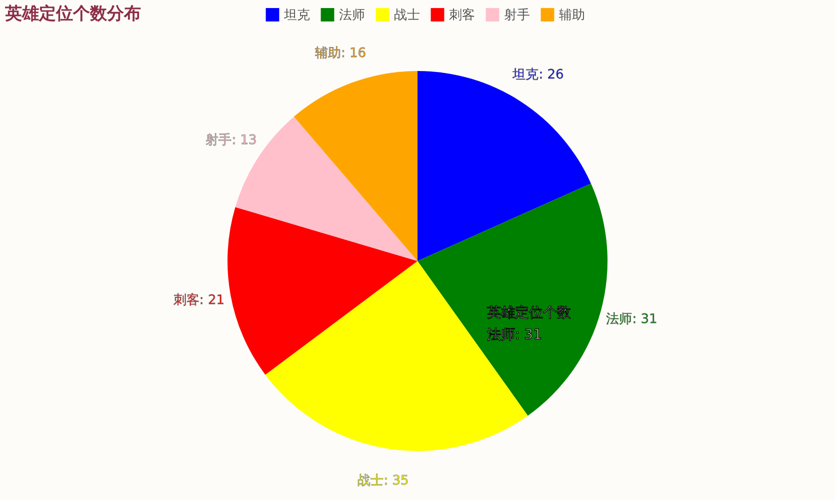 The image size is (835, 500). What do you see at coordinates (340, 53) in the screenshot?
I see `data-label: 辅助: 16` at bounding box center [340, 53].